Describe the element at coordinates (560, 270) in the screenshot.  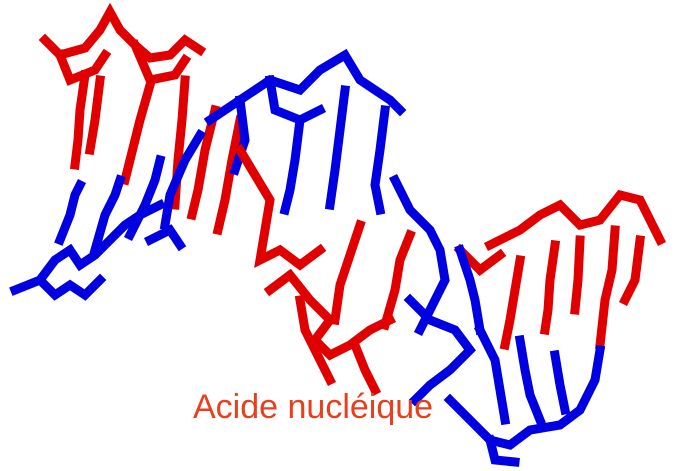
I see `red-strand-right` at that location.